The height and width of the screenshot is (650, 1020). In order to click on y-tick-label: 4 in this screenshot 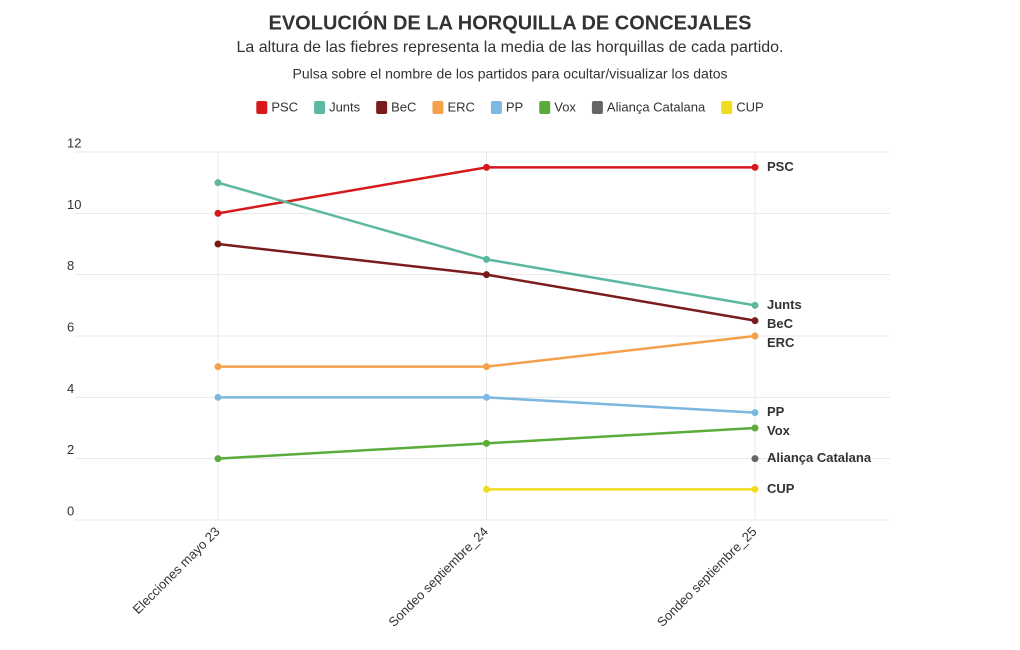, I will do `click(70, 388)`.